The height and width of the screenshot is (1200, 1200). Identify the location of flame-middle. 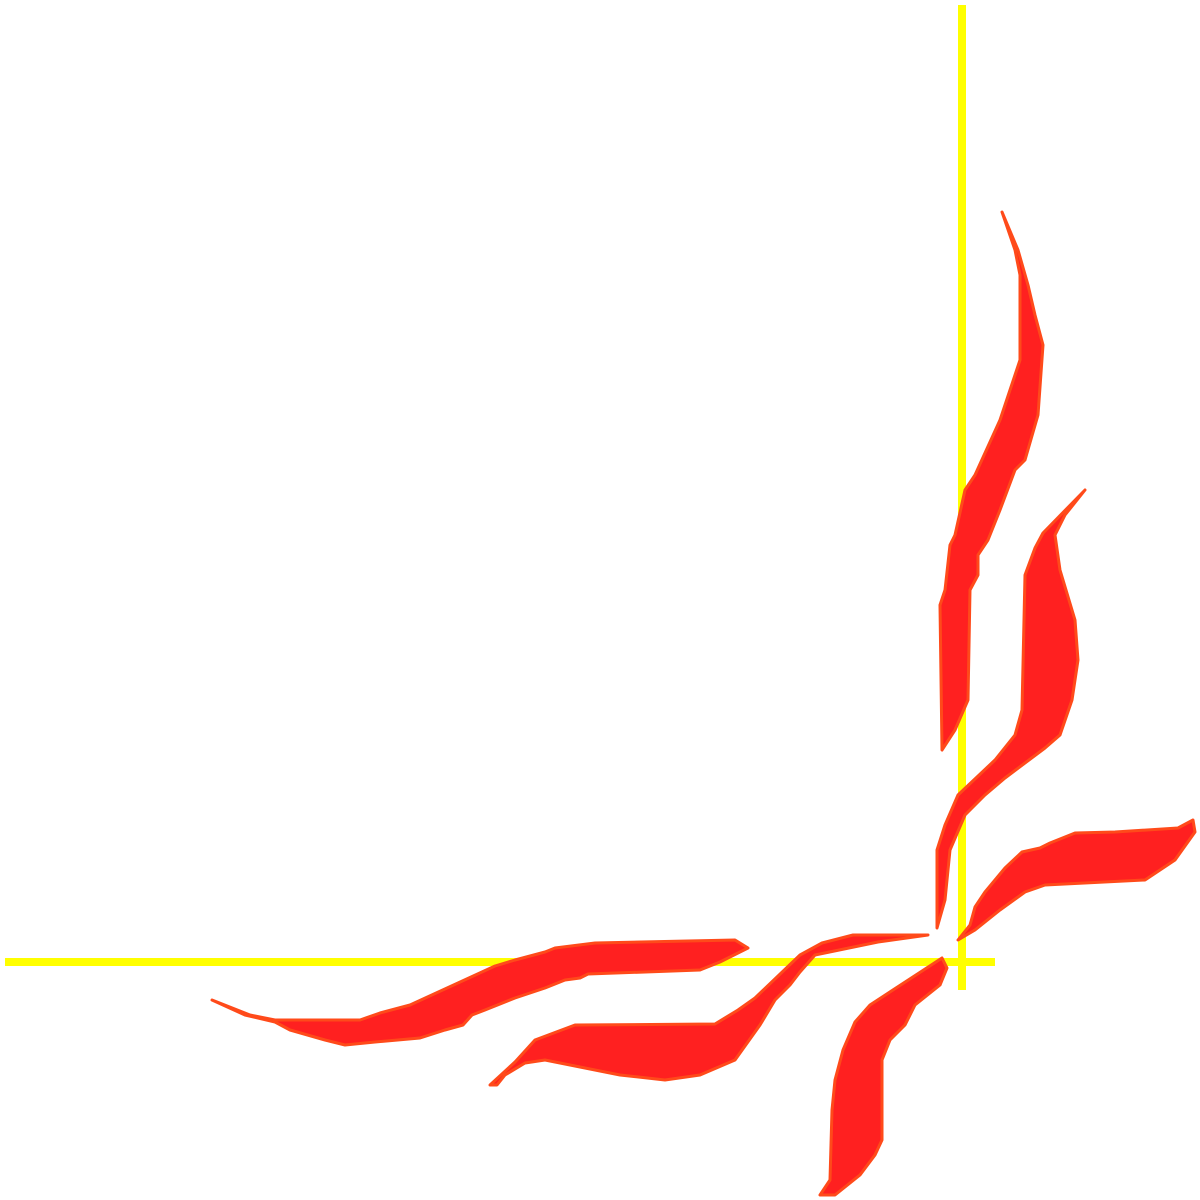
(709, 1010).